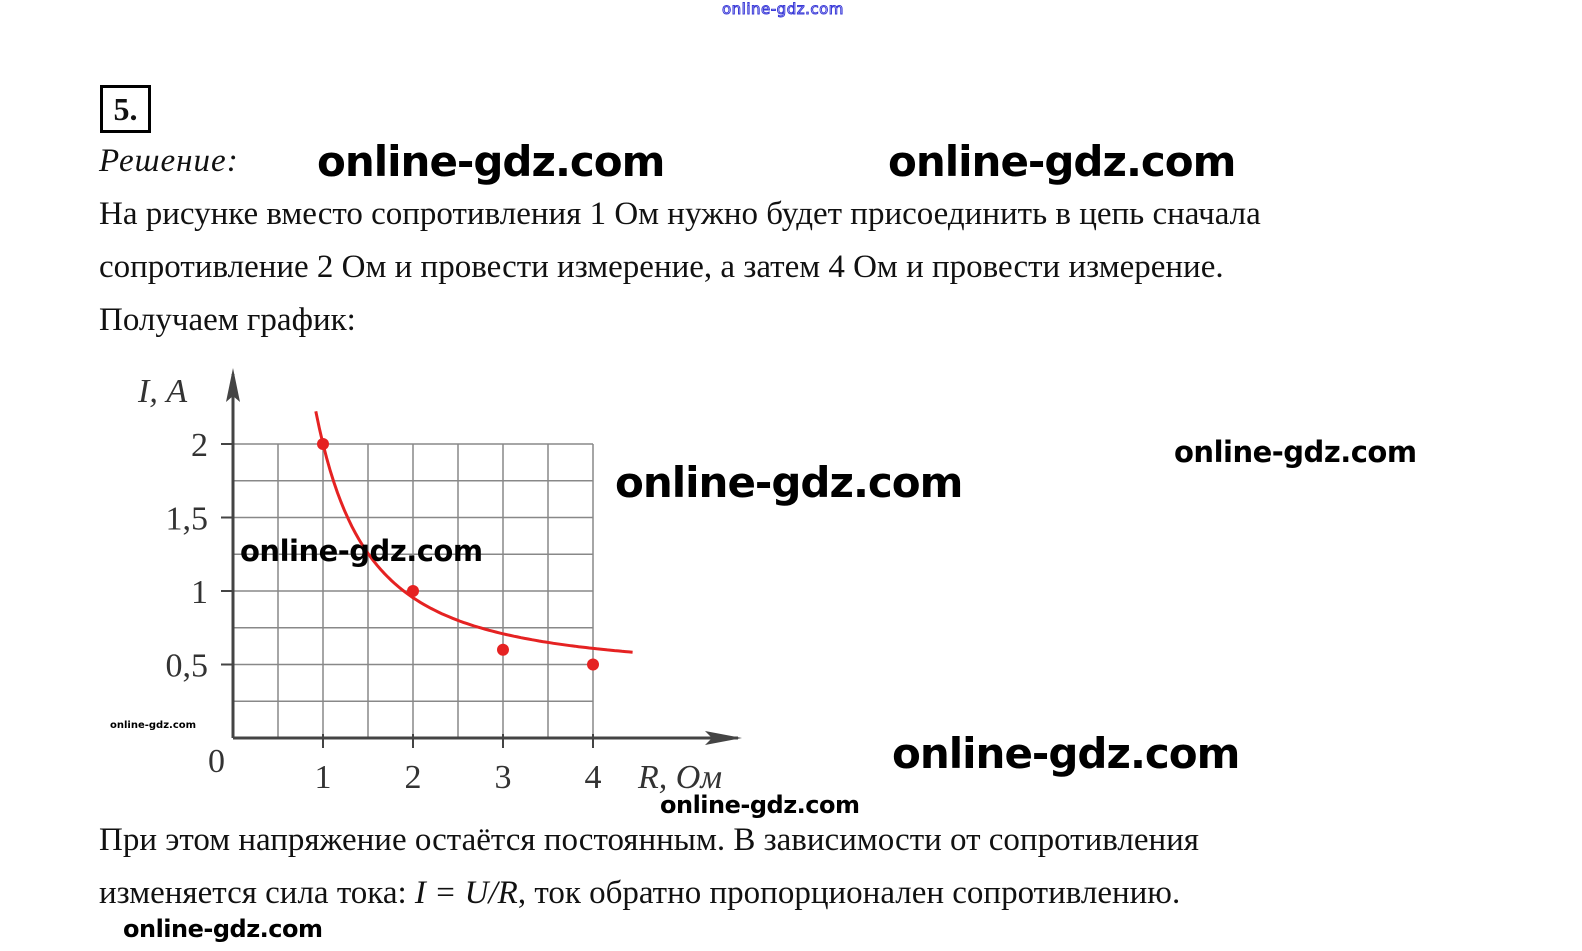 This screenshot has height=951, width=1582. What do you see at coordinates (233, 385) in the screenshot?
I see `y-axis-arrow` at bounding box center [233, 385].